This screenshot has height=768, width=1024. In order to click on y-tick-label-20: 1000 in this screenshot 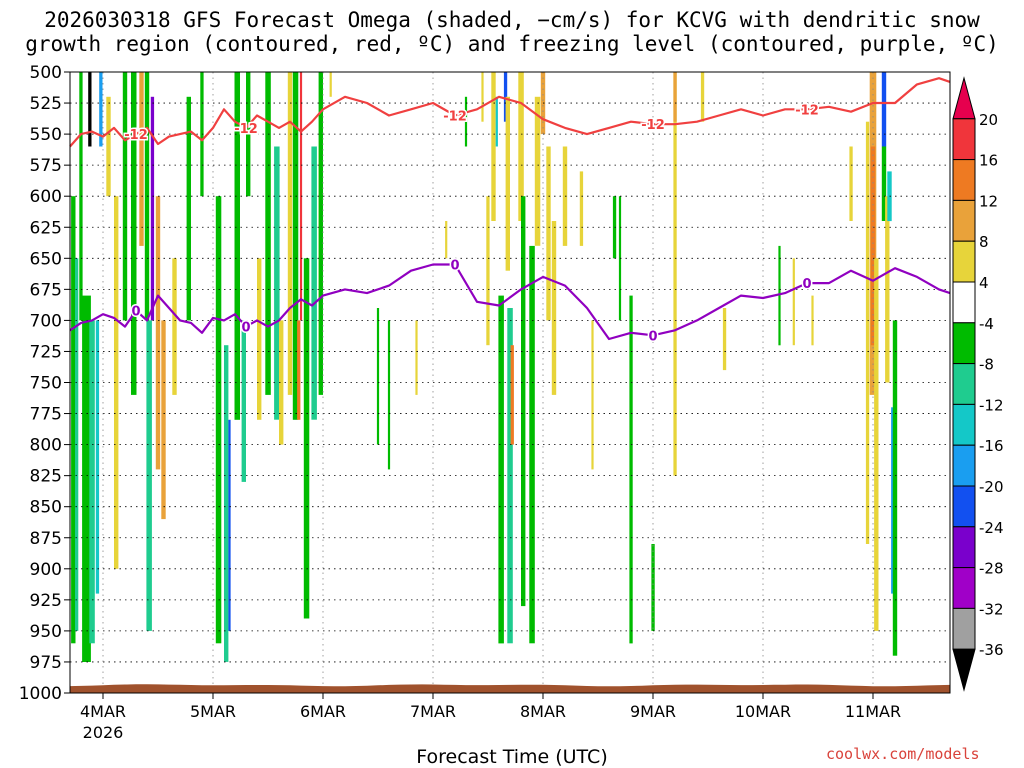, I will do `click(40, 694)`.